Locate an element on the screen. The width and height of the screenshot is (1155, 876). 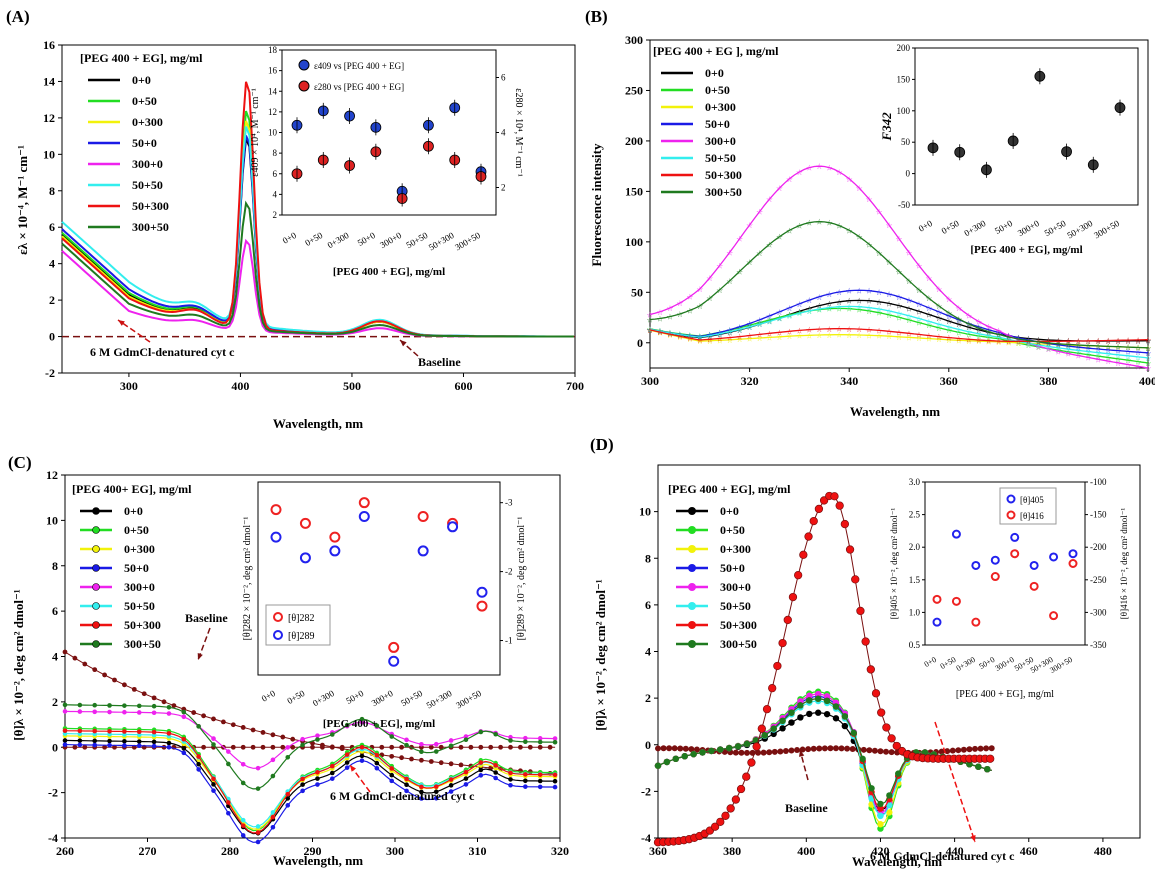
panel-d-baseline-arrow-head is located at coordinates (802, 753).